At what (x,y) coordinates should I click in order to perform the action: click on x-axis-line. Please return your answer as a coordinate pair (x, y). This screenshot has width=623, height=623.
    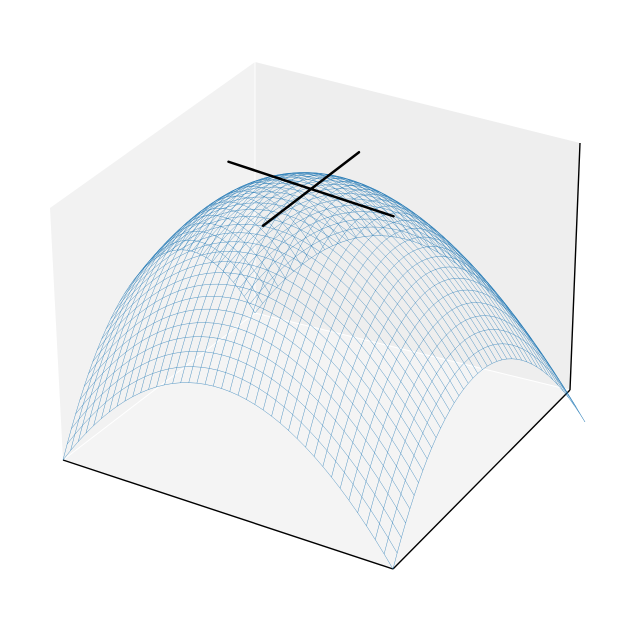
    Looking at the image, I should click on (228, 514).